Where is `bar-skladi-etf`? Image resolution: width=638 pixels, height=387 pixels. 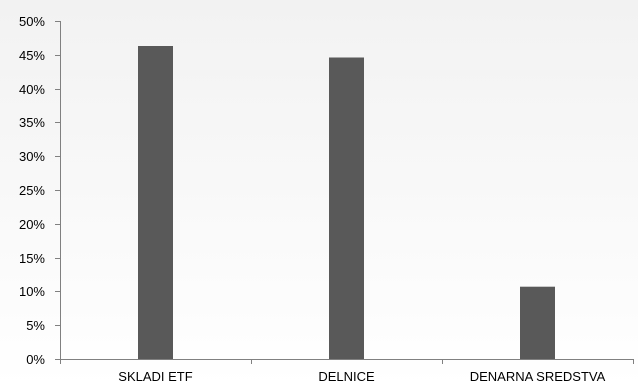
bar-skladi-etf is located at coordinates (155, 202).